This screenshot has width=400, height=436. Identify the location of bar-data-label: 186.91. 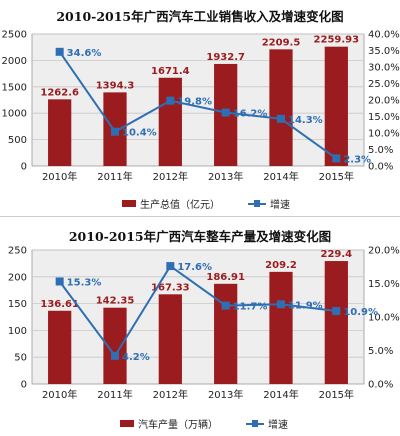
(225, 277).